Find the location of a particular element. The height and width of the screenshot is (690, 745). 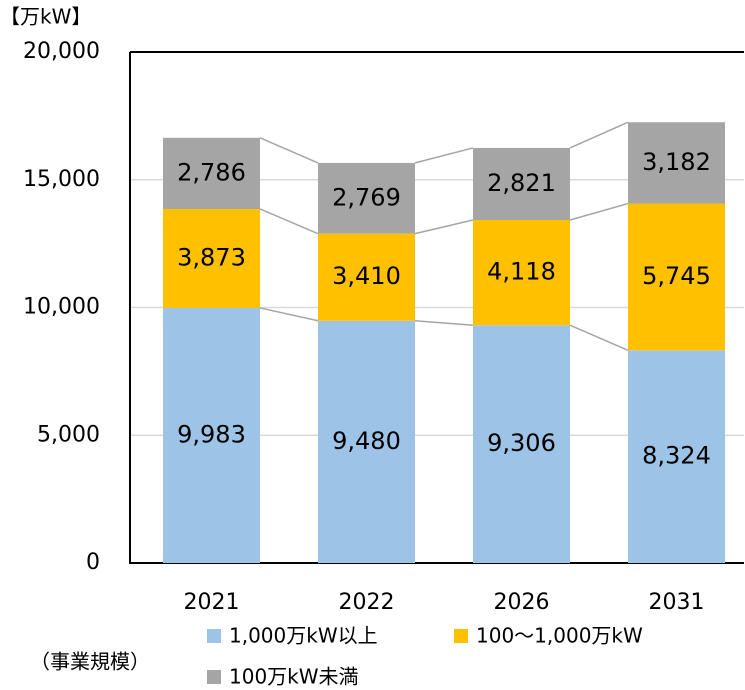

data-label: 4,118 is located at coordinates (521, 272).